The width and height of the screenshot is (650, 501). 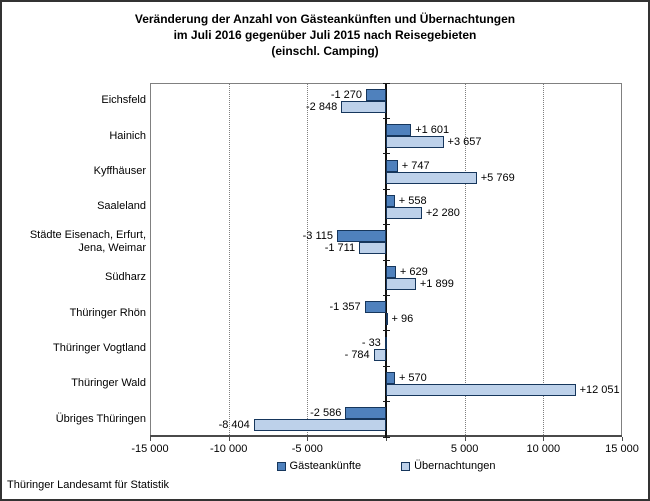 I want to click on bar-value-label: +2 280, so click(x=442, y=212).